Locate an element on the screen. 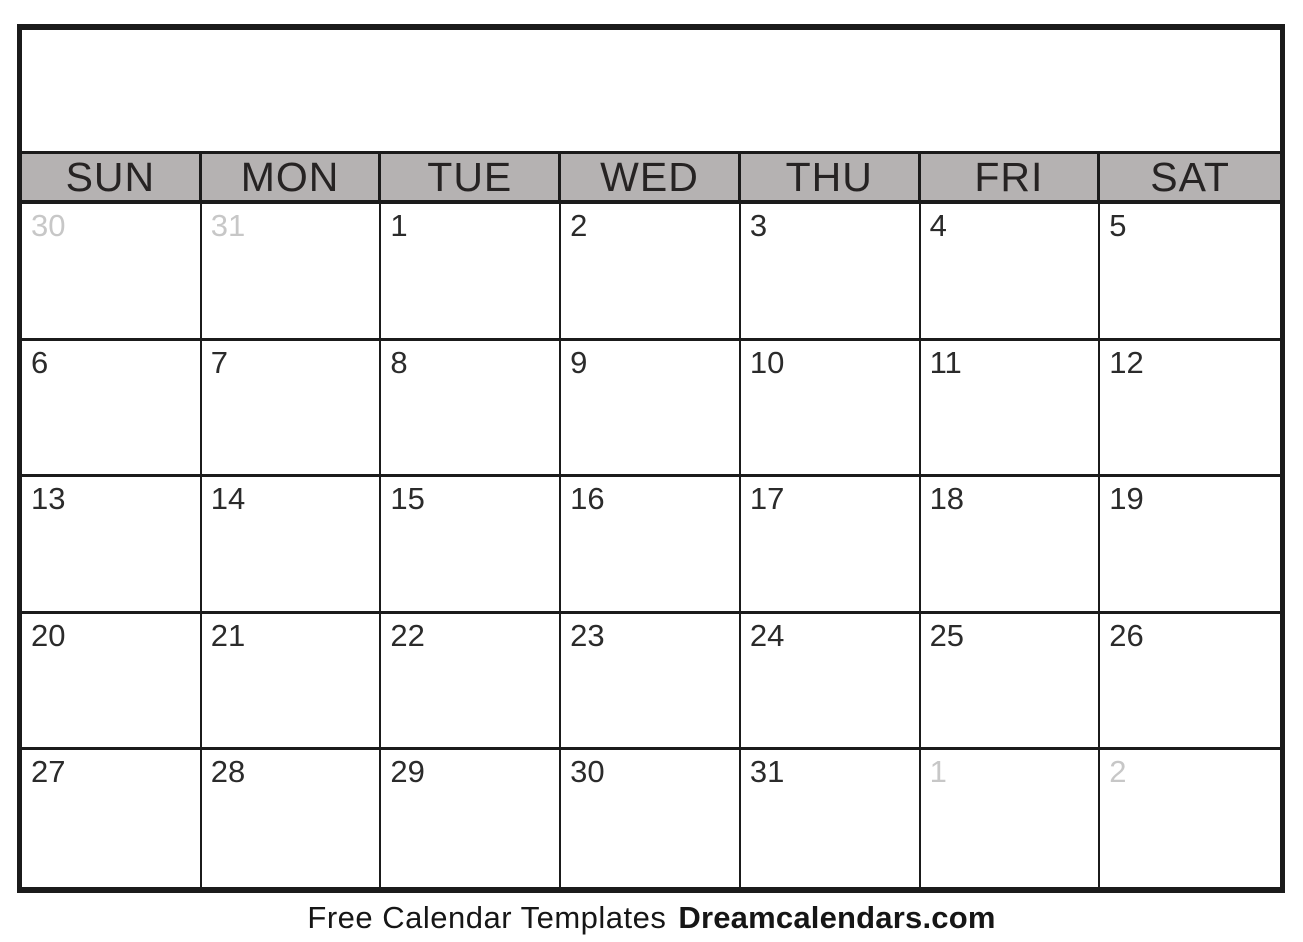 This screenshot has height=942, width=1303. date-number: 21 is located at coordinates (228, 635).